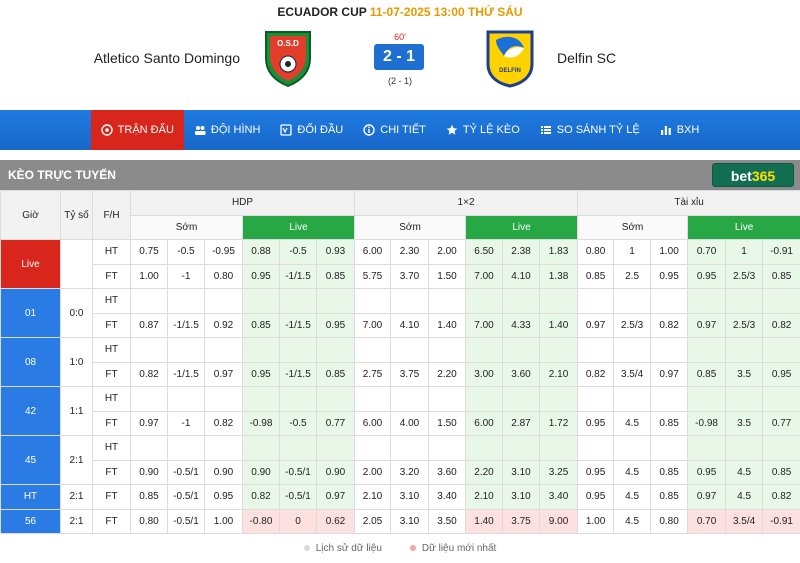 The image size is (800, 563). I want to click on odds-cell: 2.30, so click(409, 252).